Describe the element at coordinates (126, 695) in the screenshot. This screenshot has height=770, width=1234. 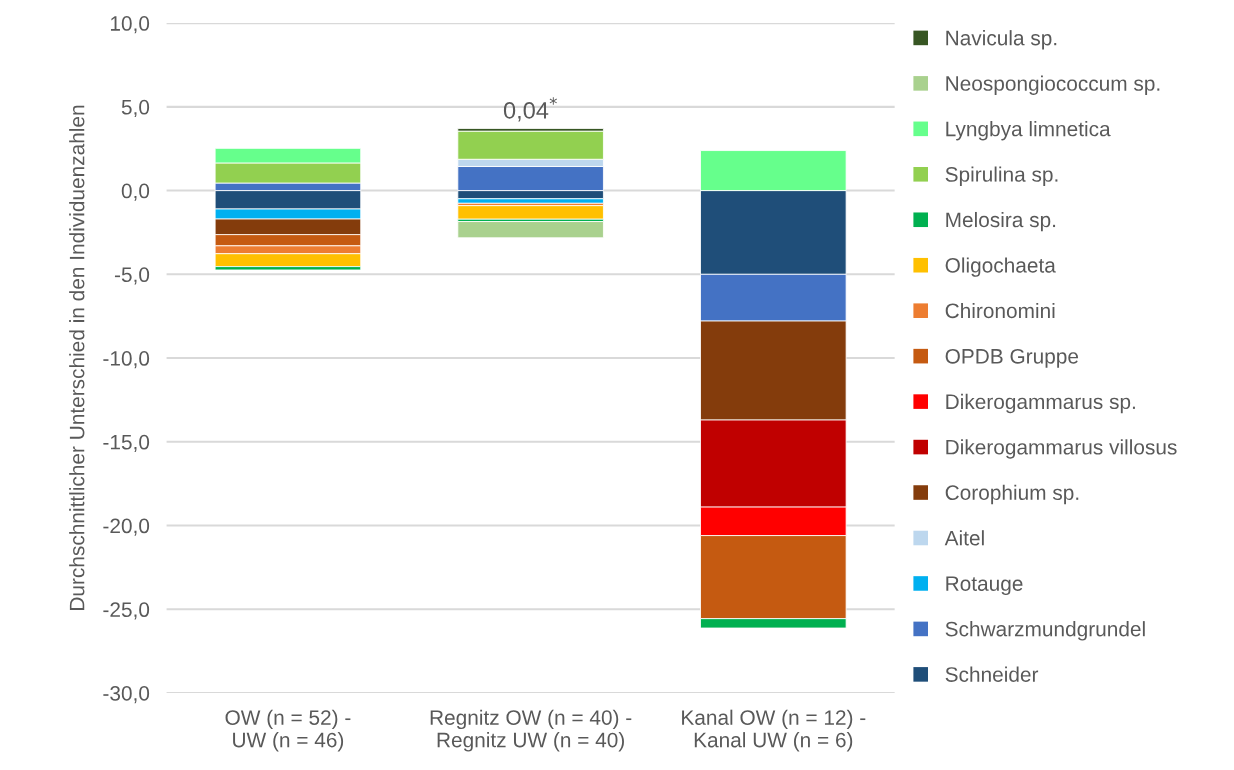
I see `y-tick-label: -30,0` at that location.